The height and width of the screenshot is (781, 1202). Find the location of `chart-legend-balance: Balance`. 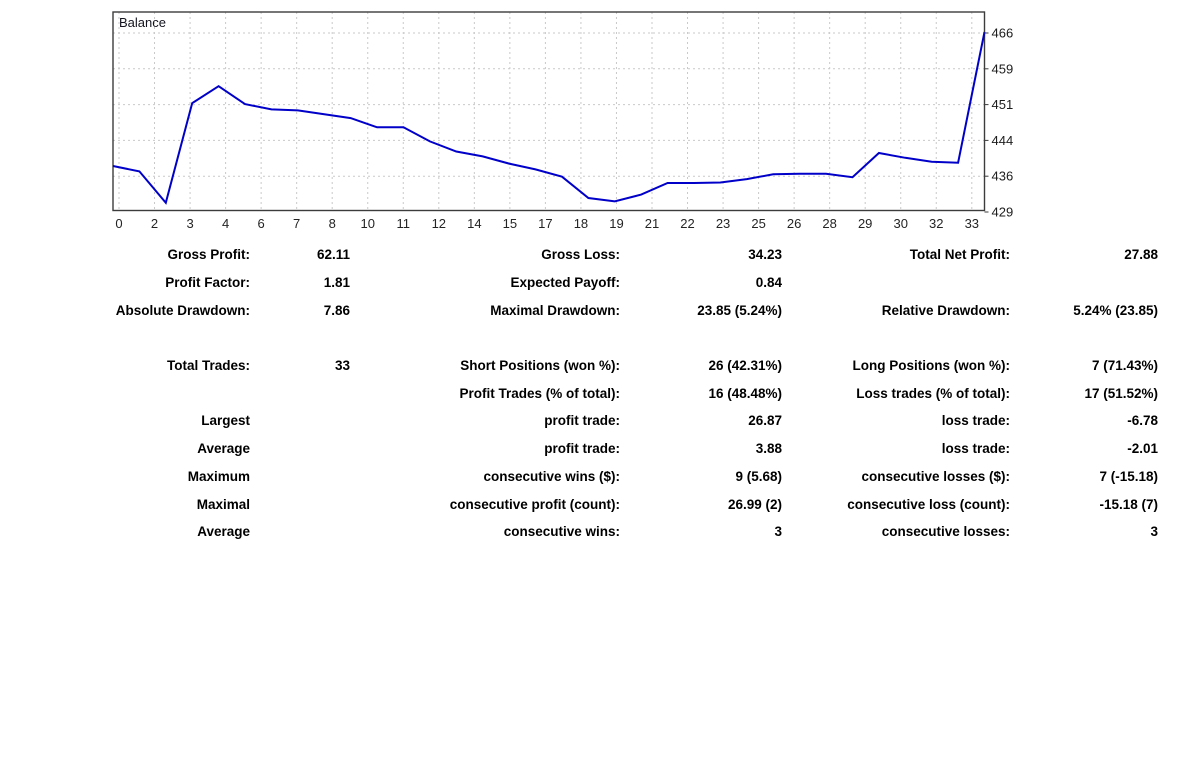

chart-legend-balance: Balance is located at coordinates (142, 22).